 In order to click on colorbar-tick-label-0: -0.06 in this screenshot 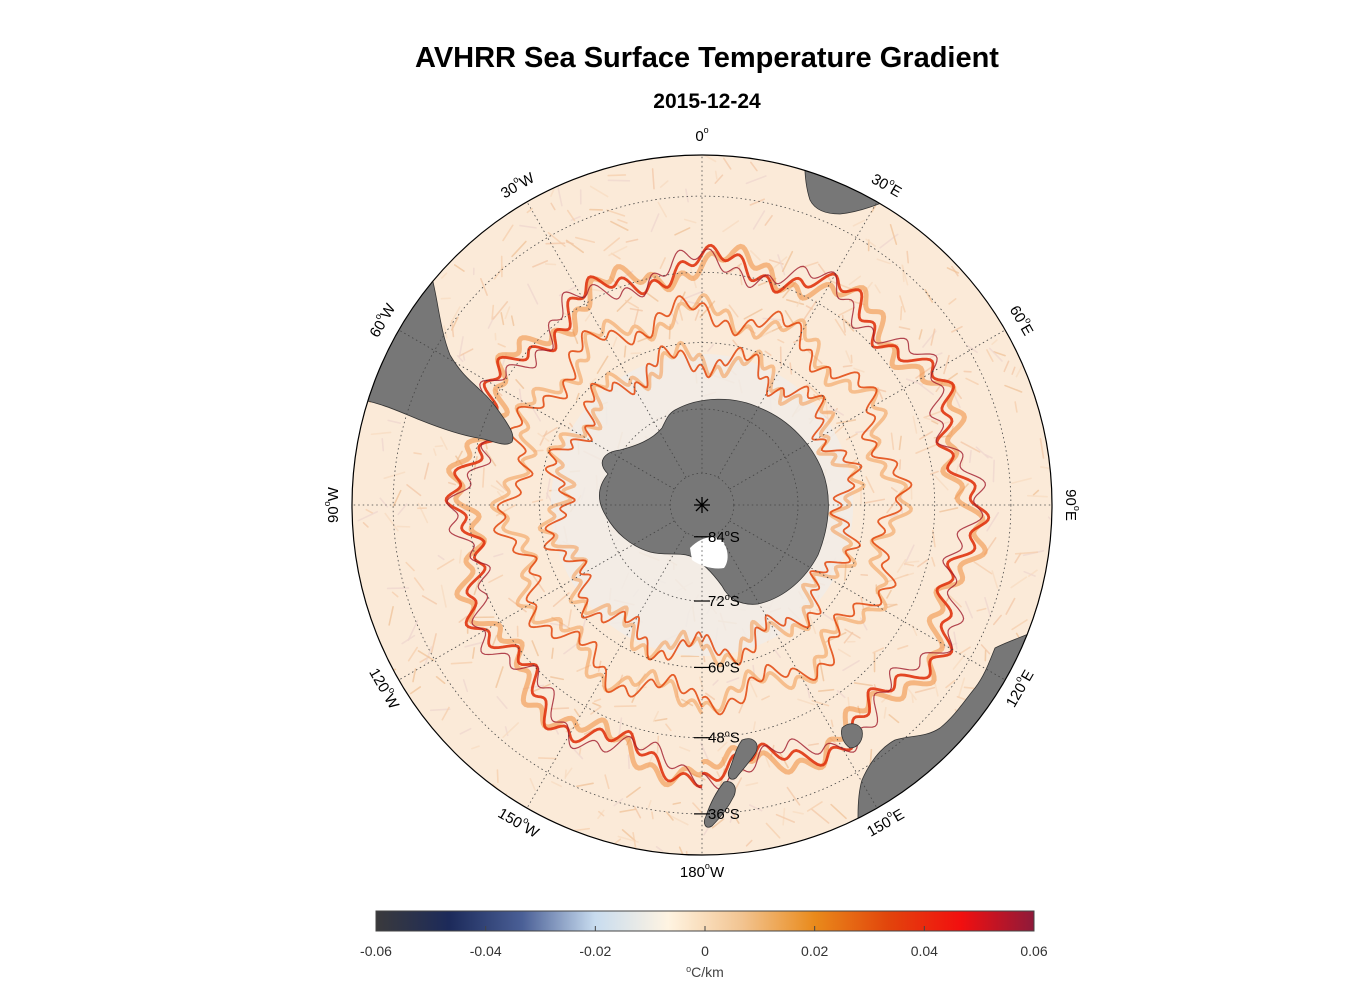, I will do `click(376, 951)`.